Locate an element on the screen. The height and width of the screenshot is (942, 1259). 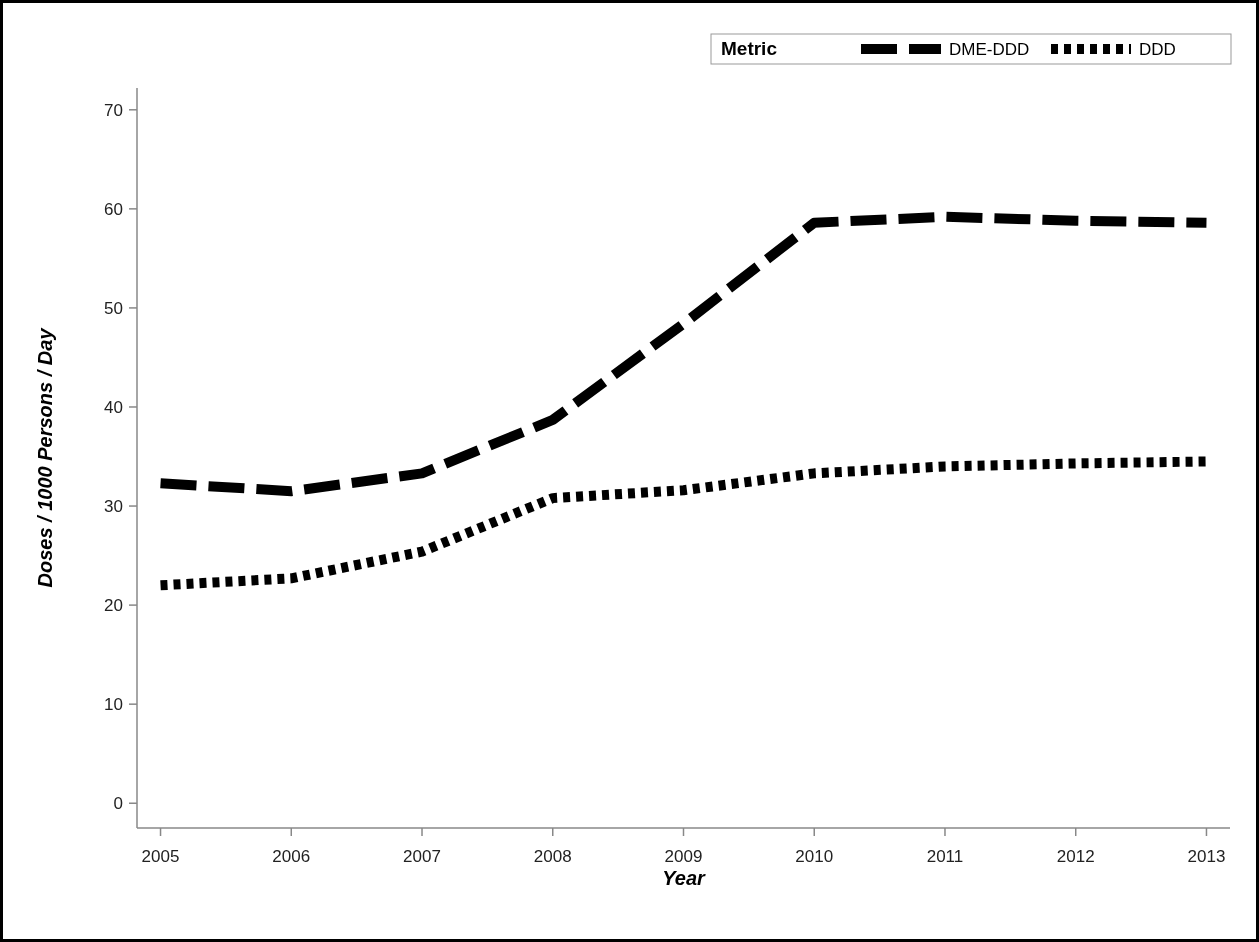
y-tick-label: 20 is located at coordinates (113, 606).